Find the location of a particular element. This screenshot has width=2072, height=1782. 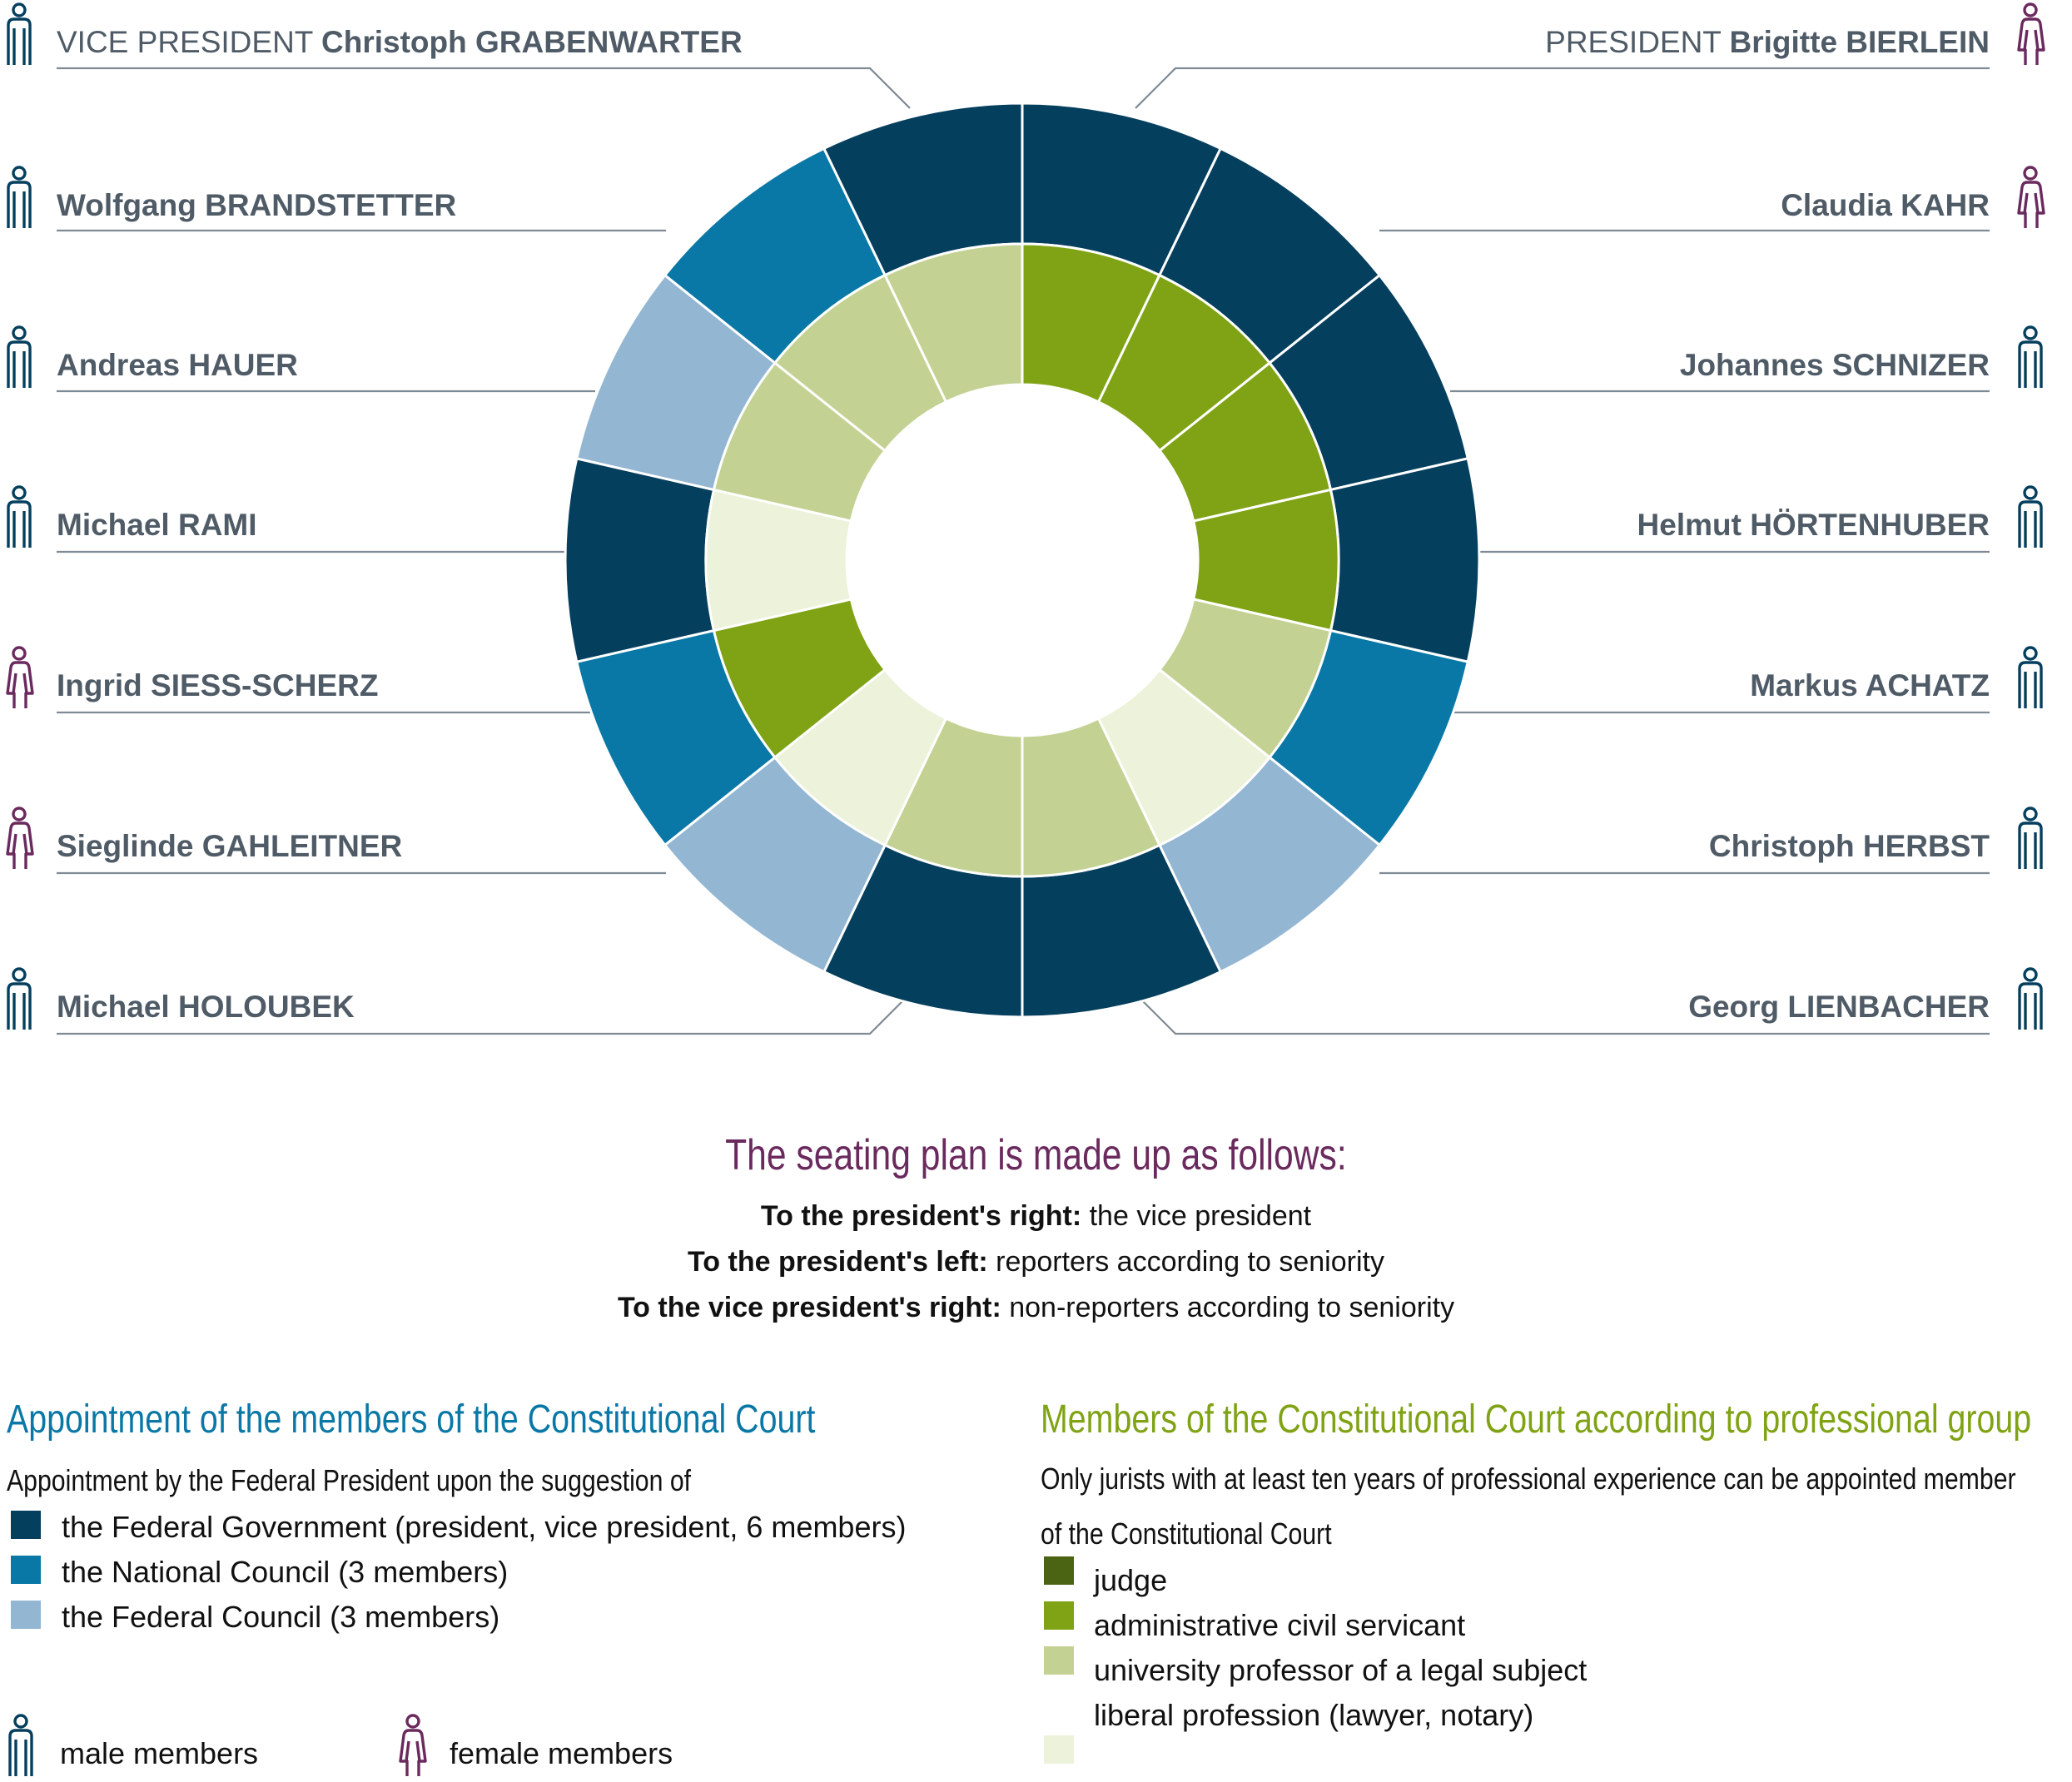

member-label: Michael HOLOUBEK is located at coordinates (206, 1006).